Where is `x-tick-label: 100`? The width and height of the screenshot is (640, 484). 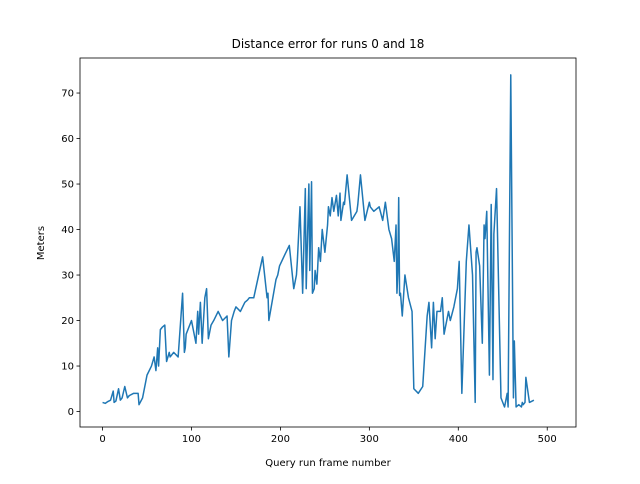 x-tick-label: 100 is located at coordinates (191, 439).